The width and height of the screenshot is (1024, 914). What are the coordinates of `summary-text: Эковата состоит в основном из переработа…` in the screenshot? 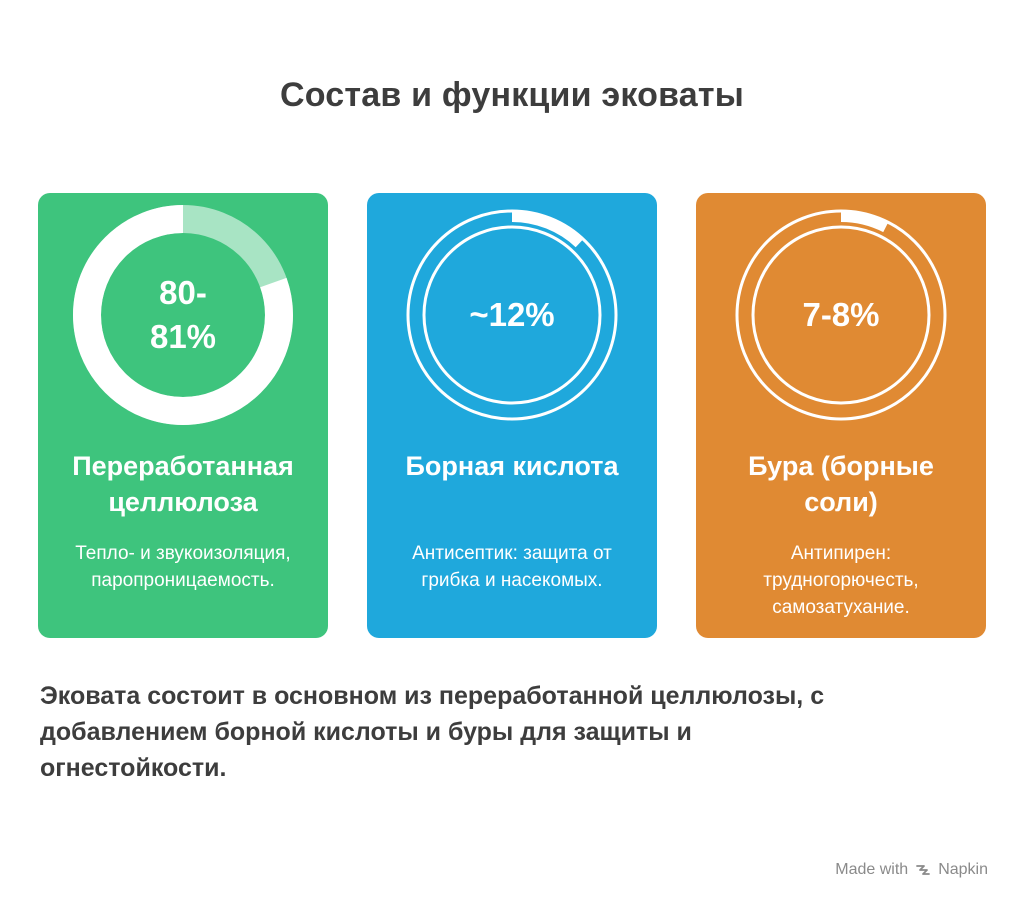 It's located at (432, 732).